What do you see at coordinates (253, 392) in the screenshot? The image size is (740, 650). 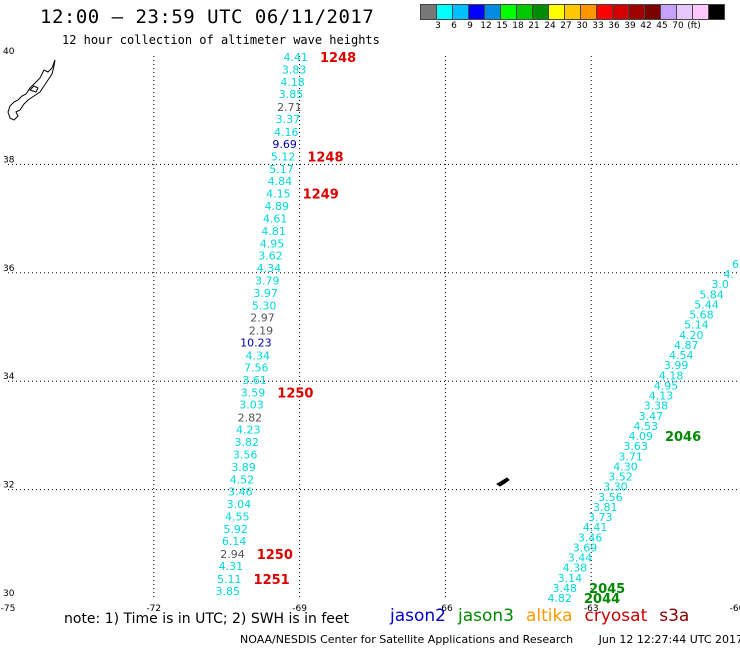 I see `swh-reading: 3.59` at bounding box center [253, 392].